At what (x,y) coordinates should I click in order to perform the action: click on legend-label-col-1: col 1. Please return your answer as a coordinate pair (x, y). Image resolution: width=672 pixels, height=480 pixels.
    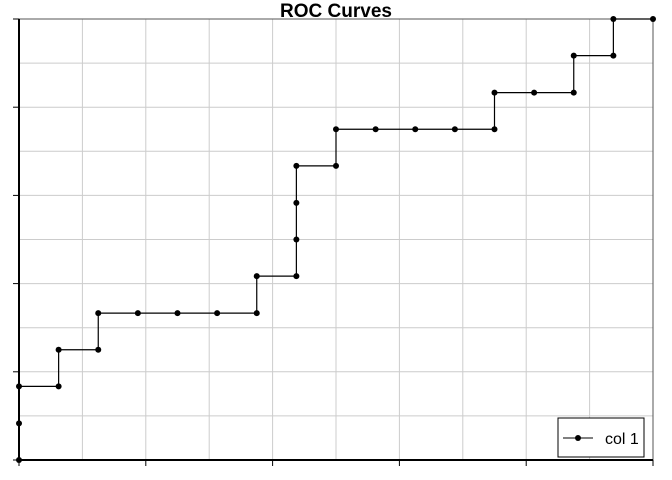
    Looking at the image, I should click on (622, 439).